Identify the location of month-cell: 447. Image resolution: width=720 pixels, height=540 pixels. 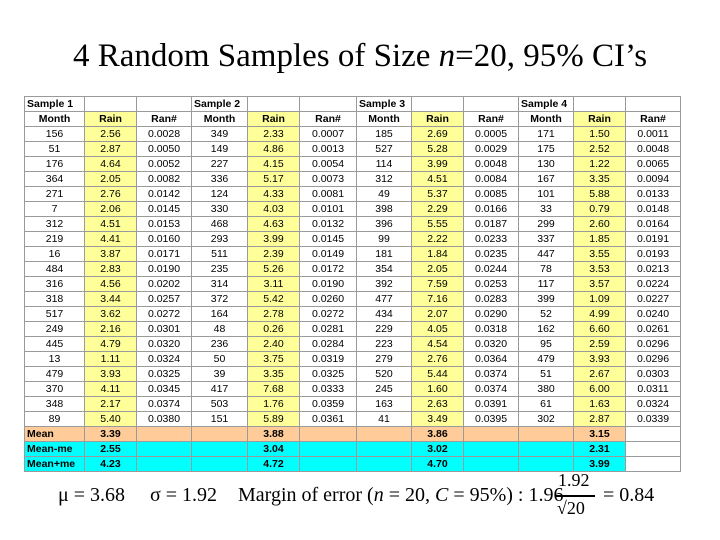
(546, 254).